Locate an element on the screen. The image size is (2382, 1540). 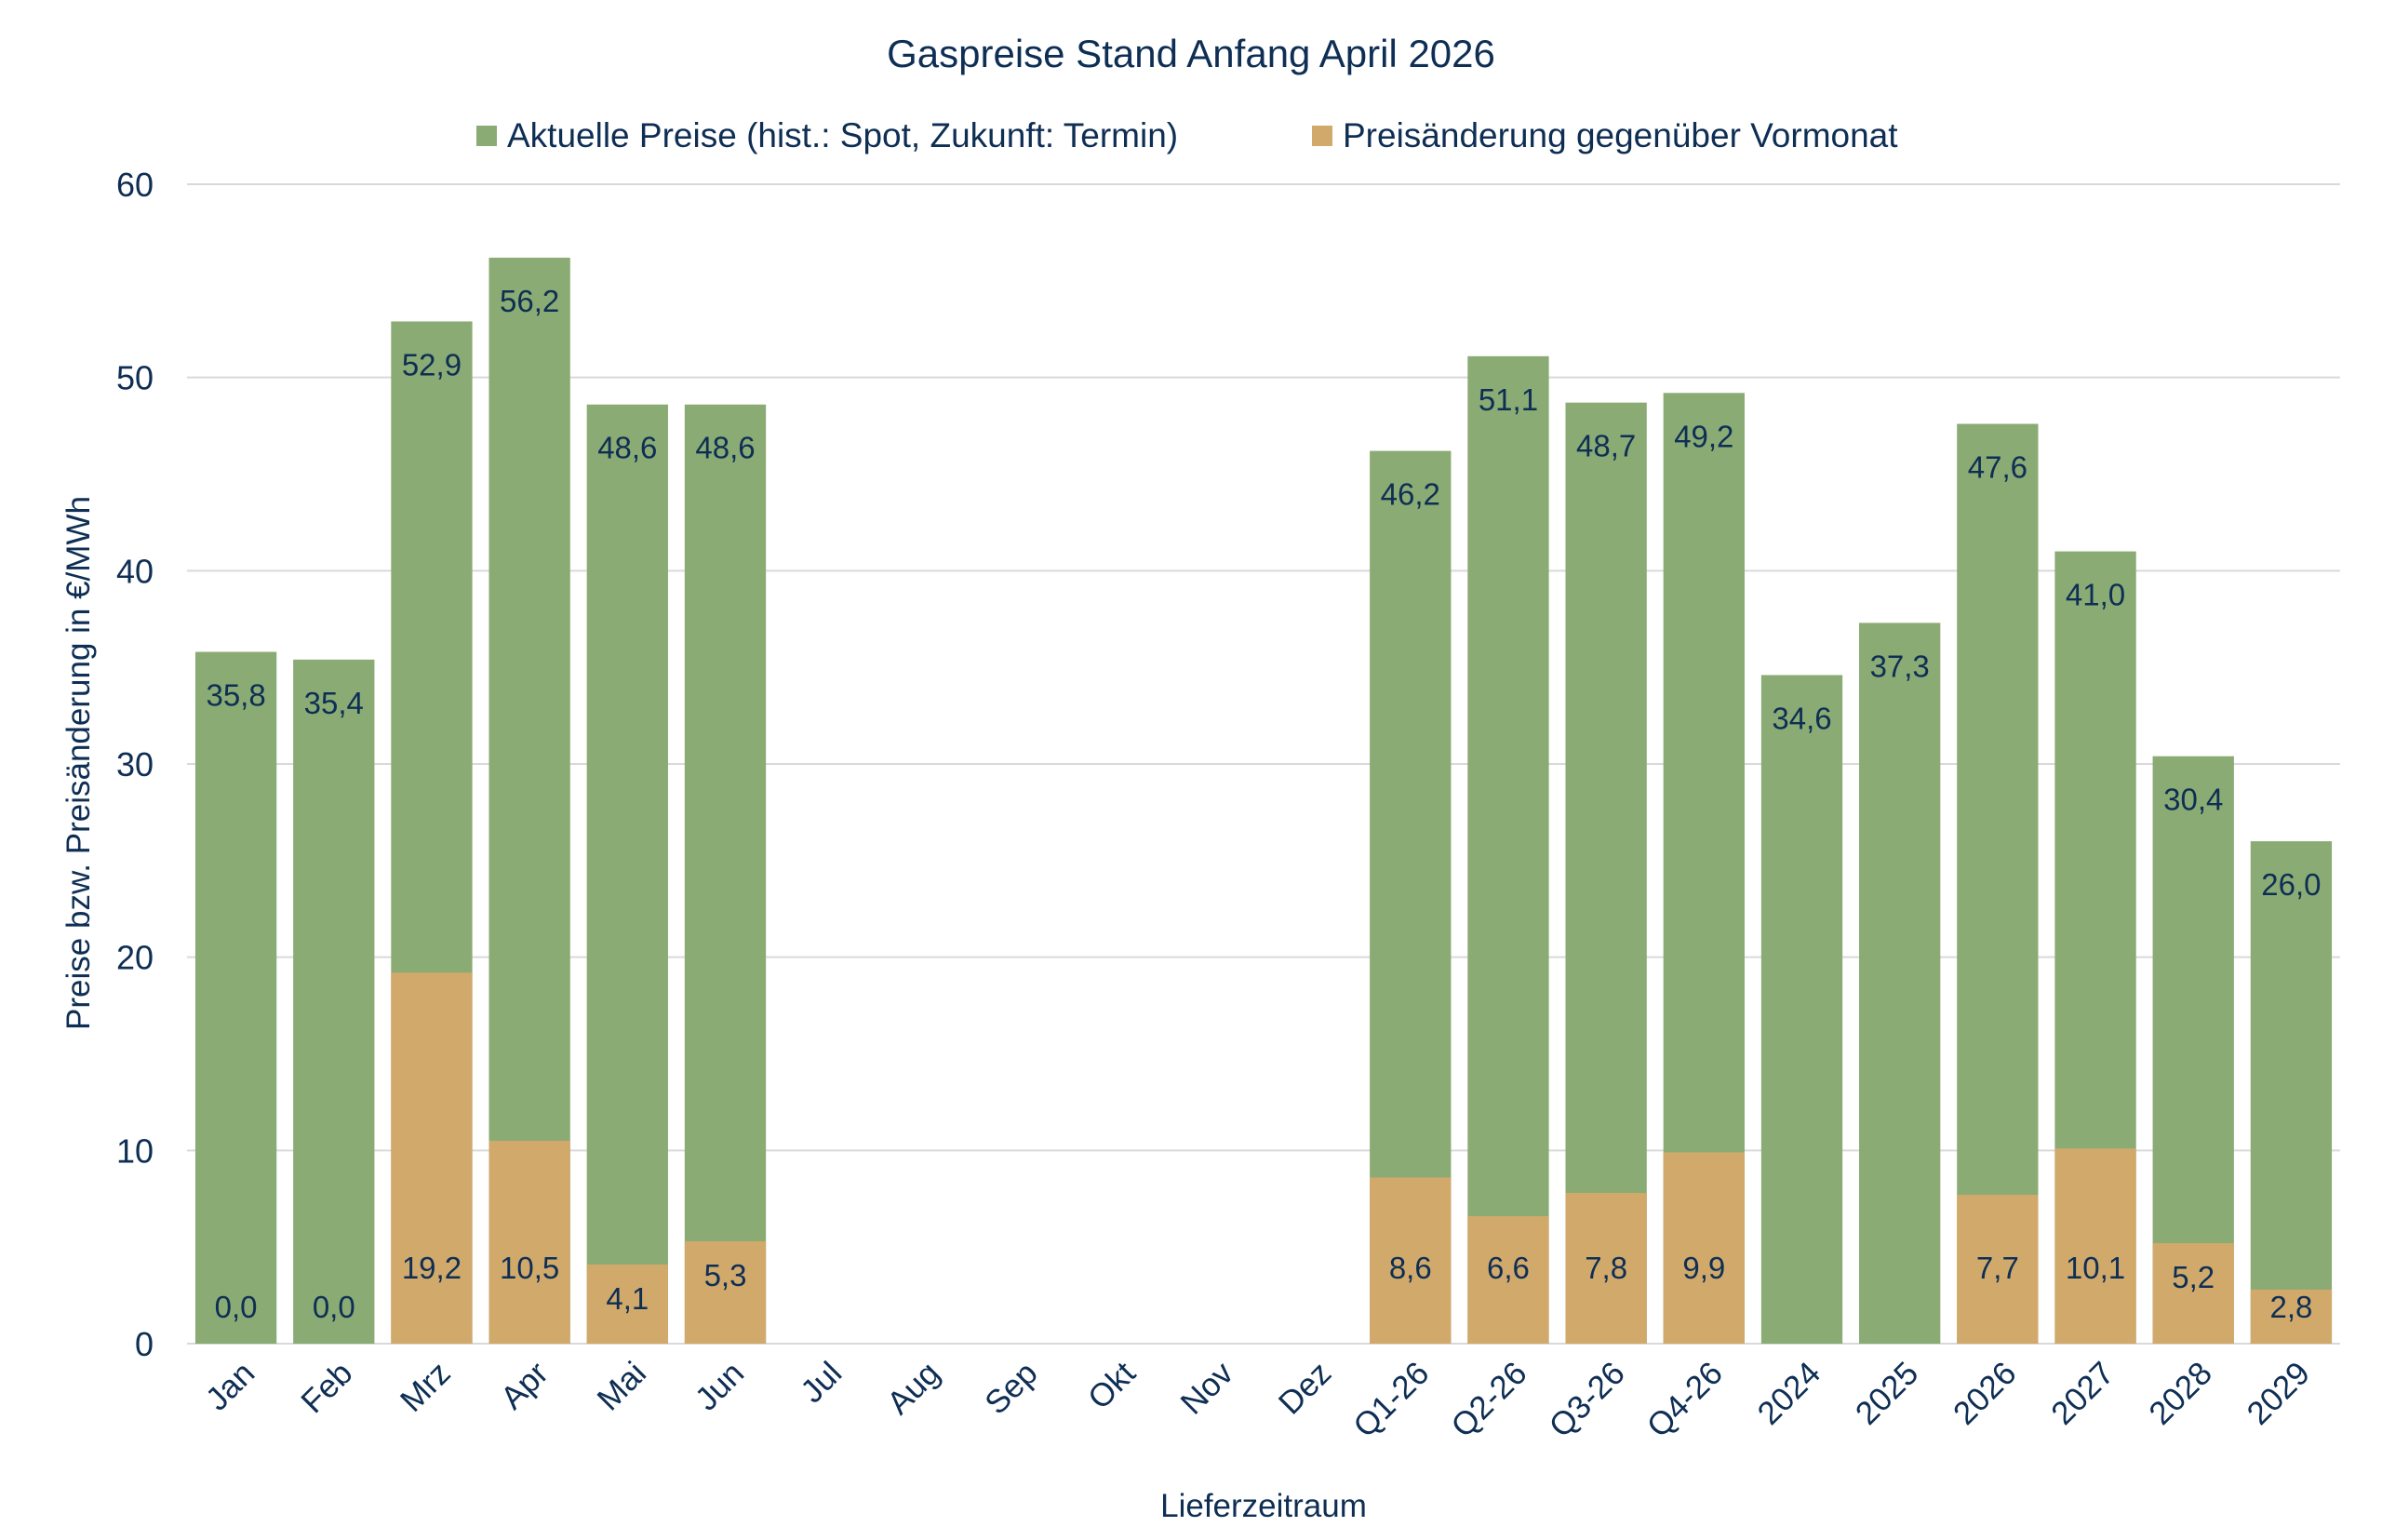
legend-swatch-prices is located at coordinates (486, 136).